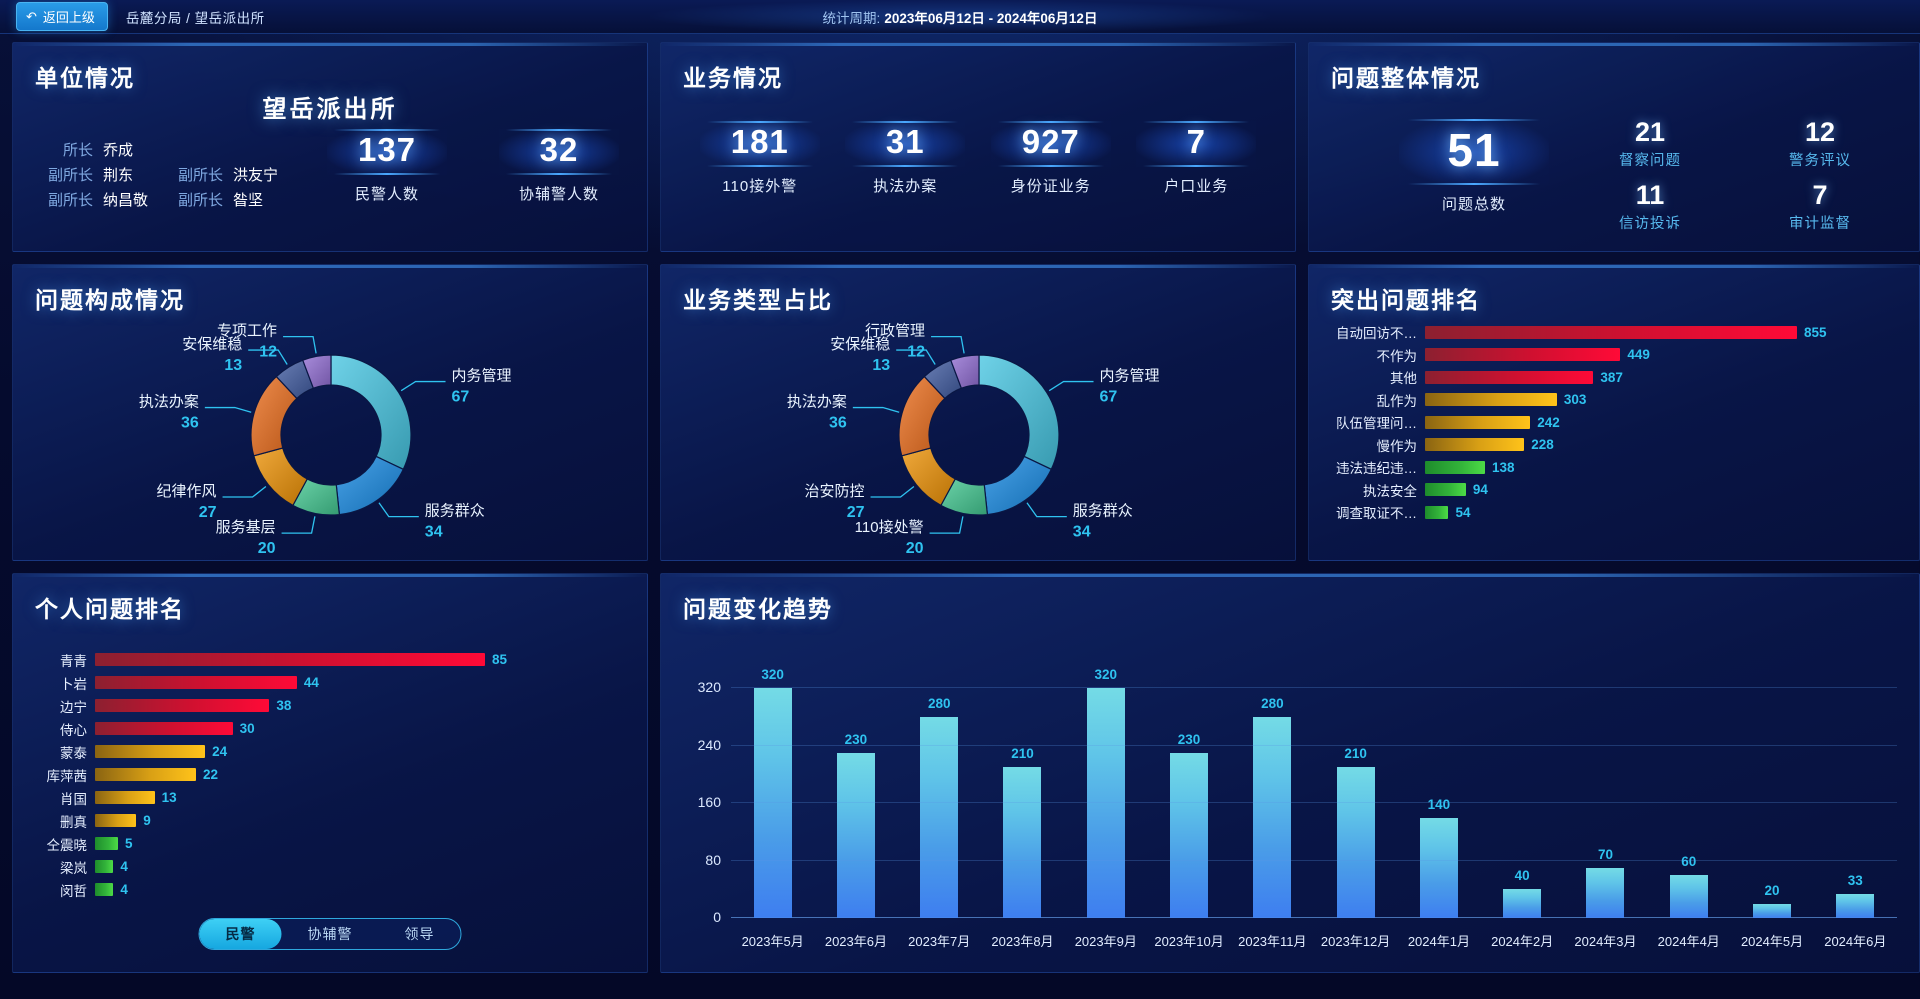 The image size is (1920, 999). I want to click on personal-problems-role-toggle: 民警 协辅警 领导, so click(330, 934).